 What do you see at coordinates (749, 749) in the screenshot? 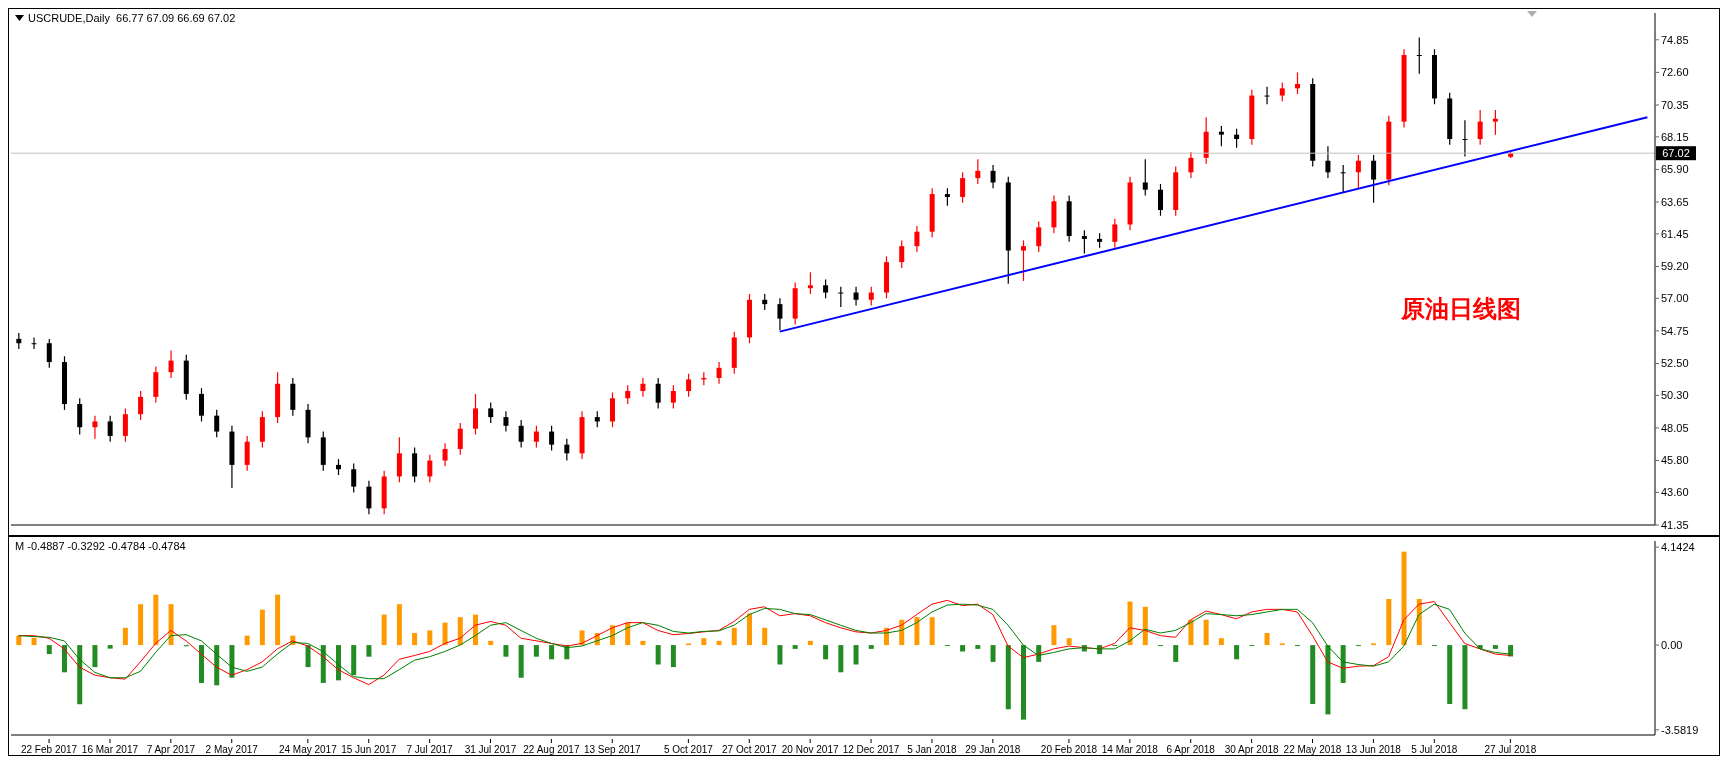
I see `x-tick-label: 27 Oct 2017` at bounding box center [749, 749].